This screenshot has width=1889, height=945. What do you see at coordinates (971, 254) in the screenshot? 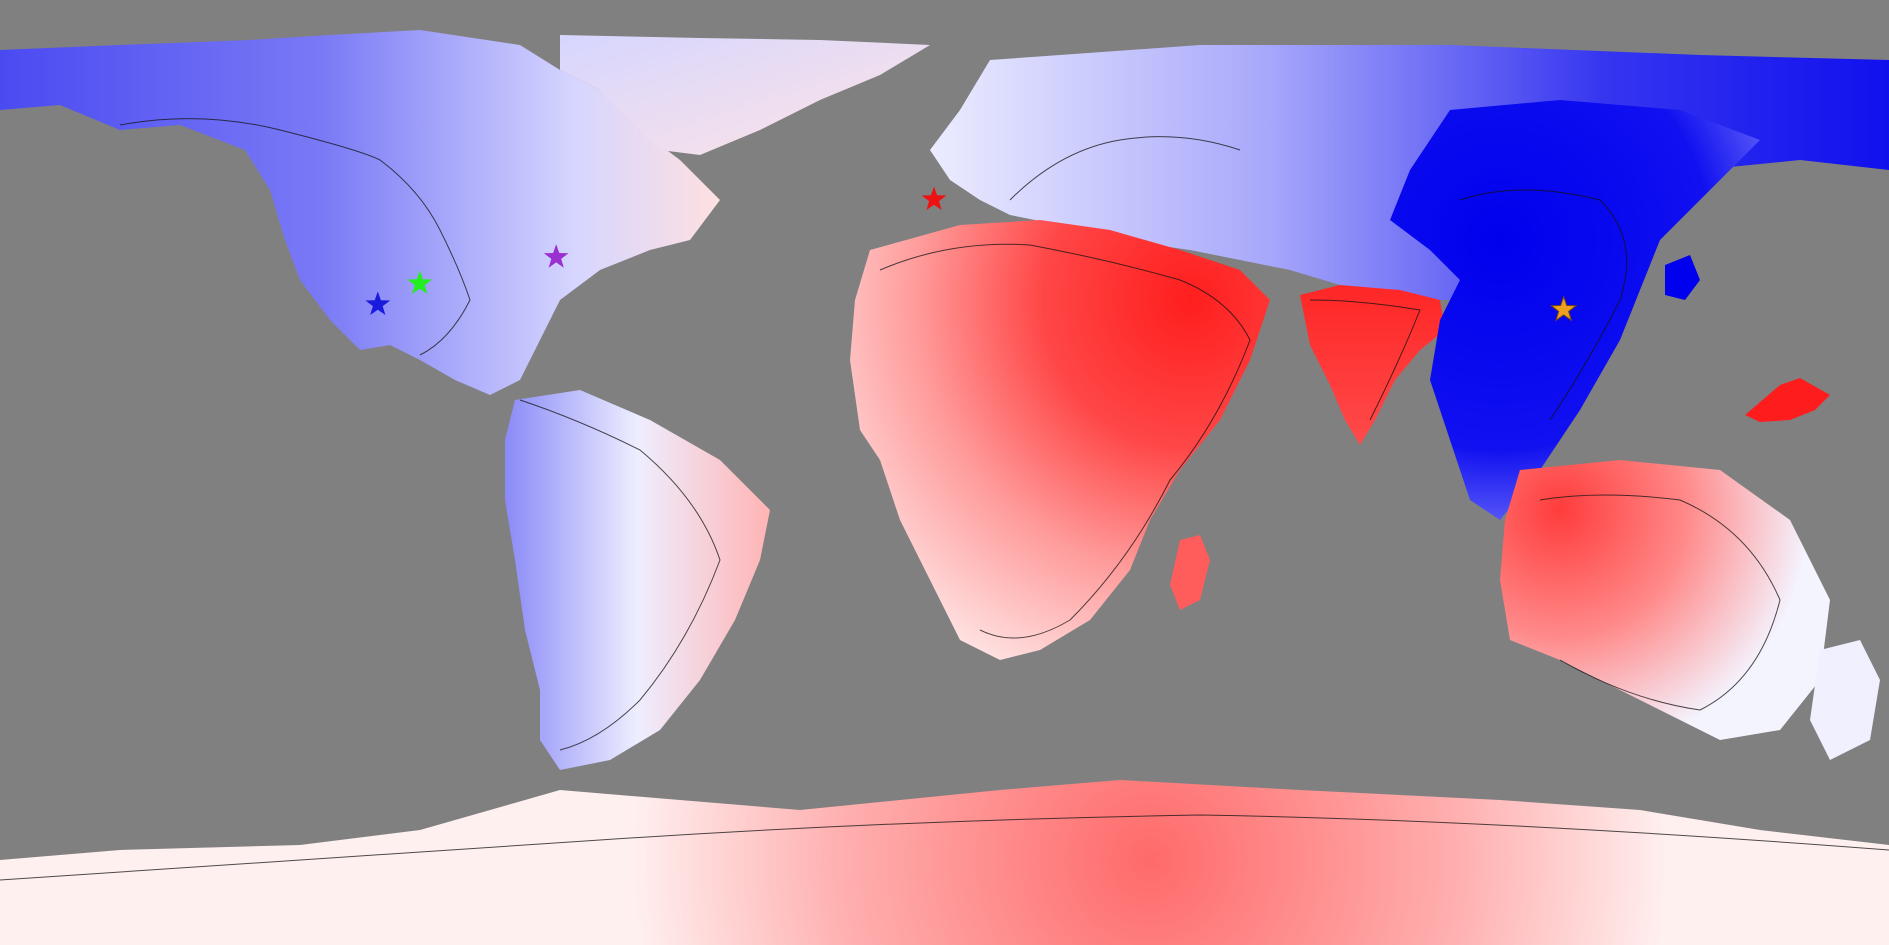
I see `markers-layer` at bounding box center [971, 254].